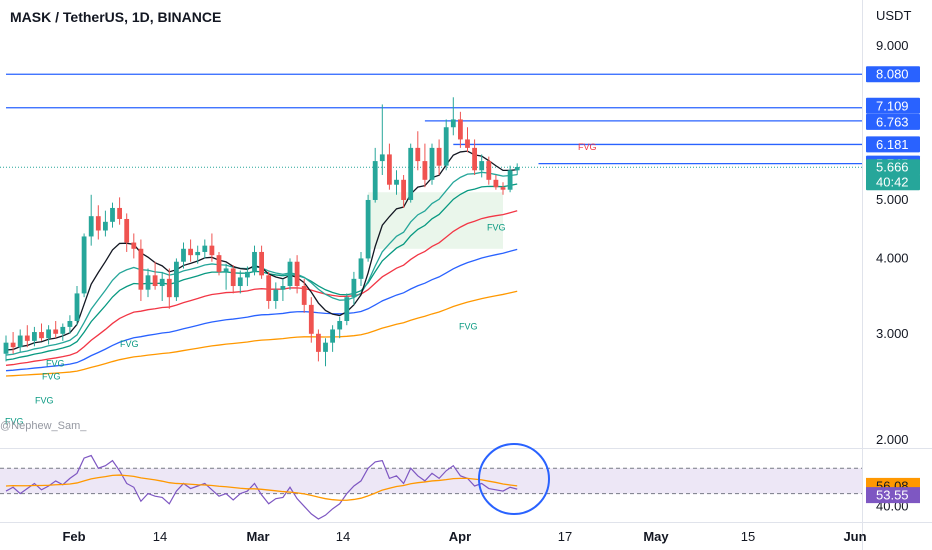  Describe the element at coordinates (73, 536) in the screenshot. I see `x-axis-tick-label: Feb` at that location.